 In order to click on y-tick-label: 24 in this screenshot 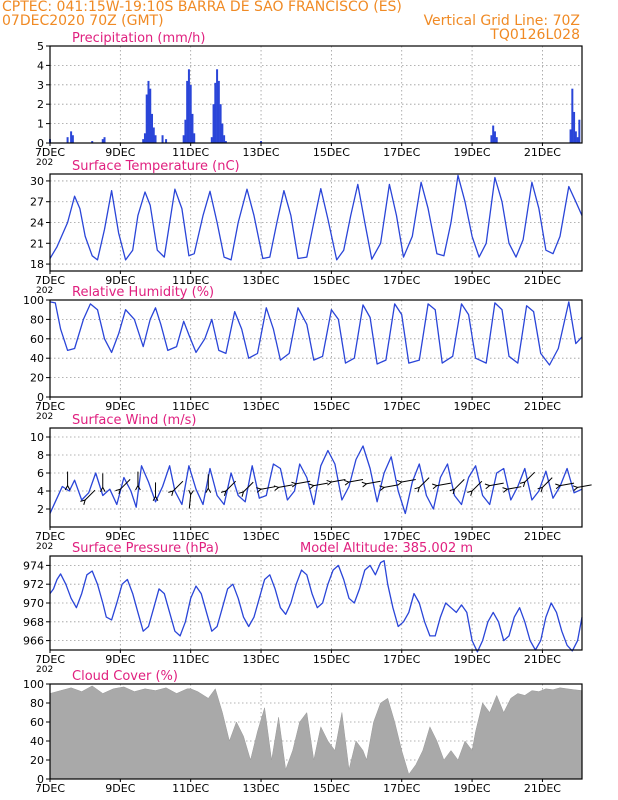, I will do `click(37, 223)`.